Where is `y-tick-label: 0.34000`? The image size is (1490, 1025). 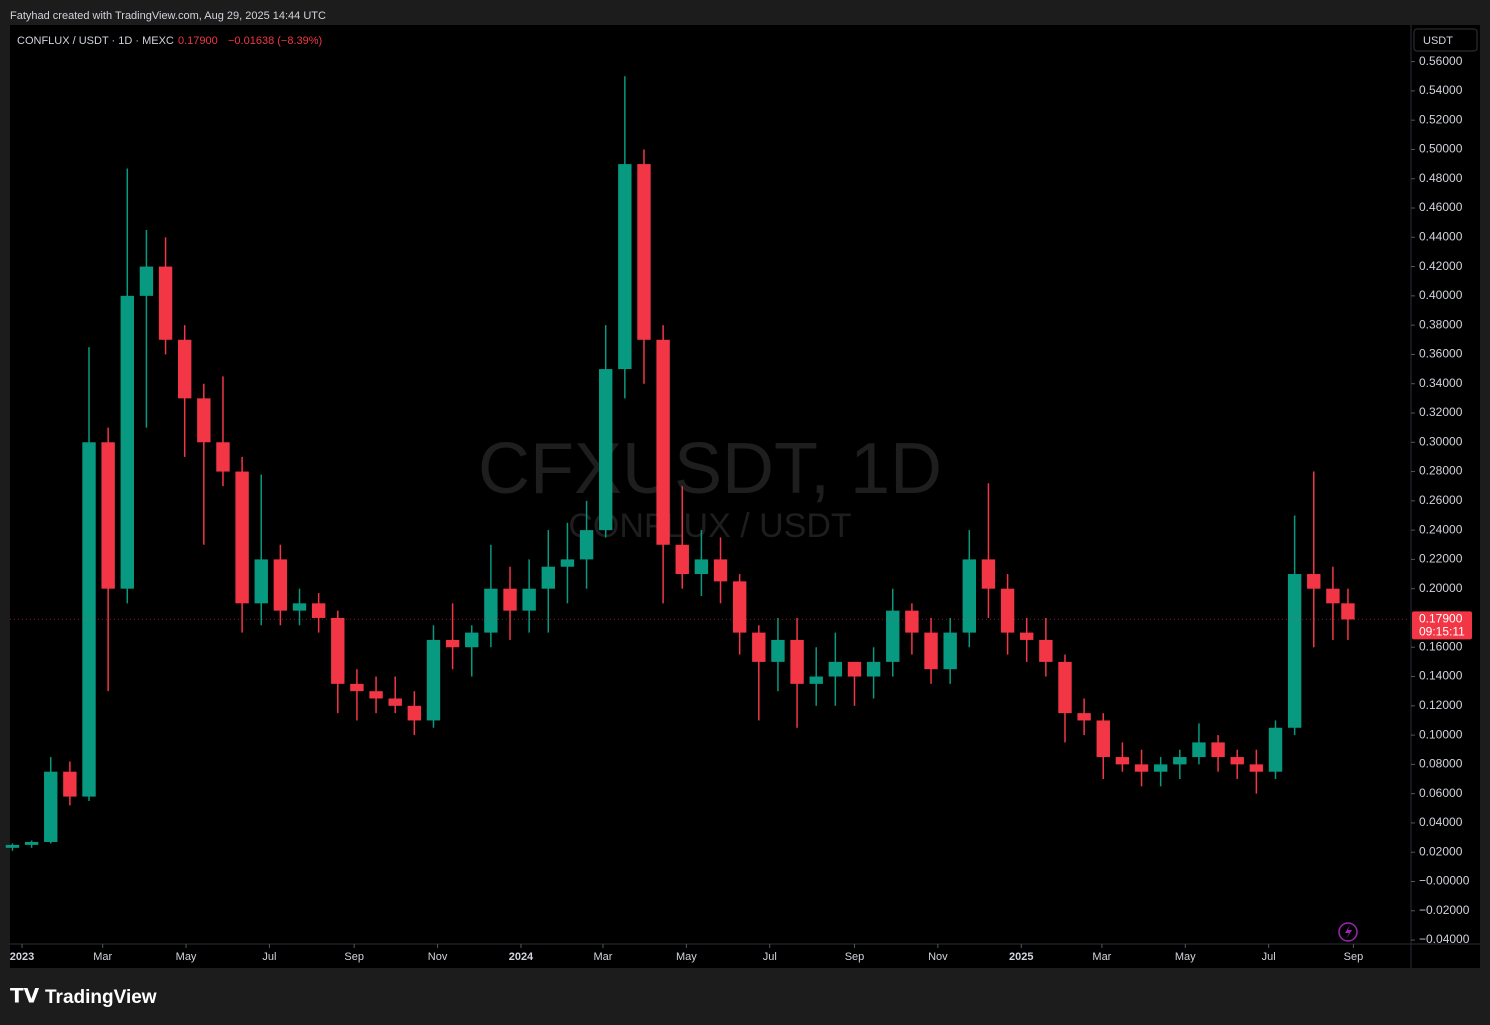 y-tick-label: 0.34000 is located at coordinates (1441, 383).